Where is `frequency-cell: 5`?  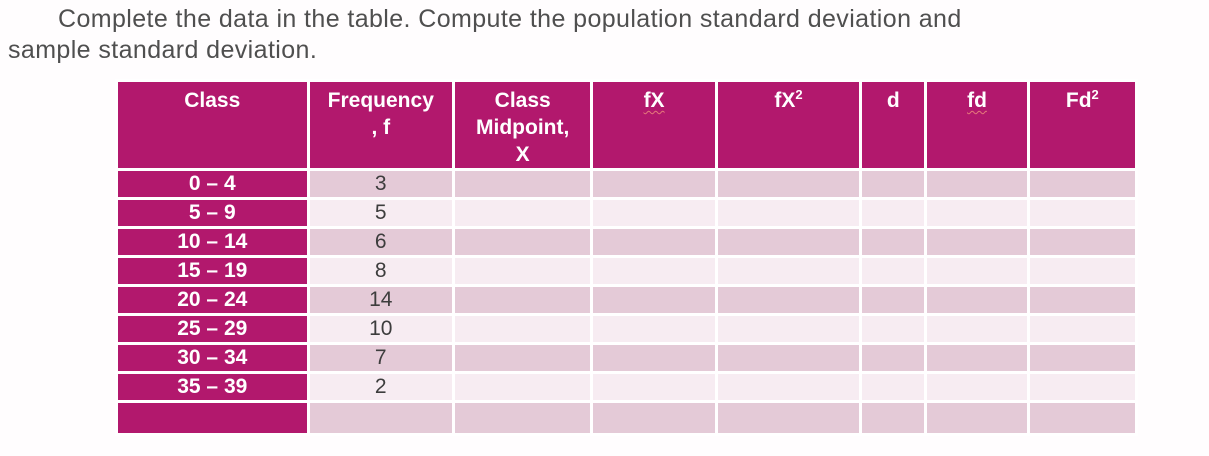
frequency-cell: 5 is located at coordinates (380, 213).